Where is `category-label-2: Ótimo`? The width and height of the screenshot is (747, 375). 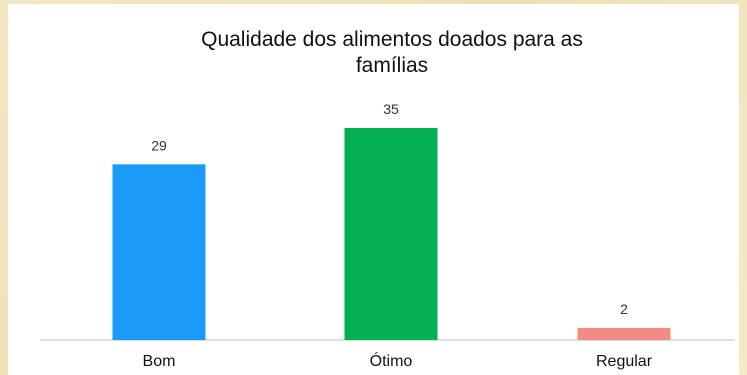
category-label-2: Ótimo is located at coordinates (391, 360).